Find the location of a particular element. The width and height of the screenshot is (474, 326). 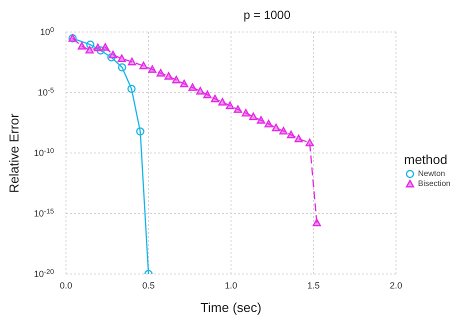

x-tick-label: 2.0 is located at coordinates (396, 285).